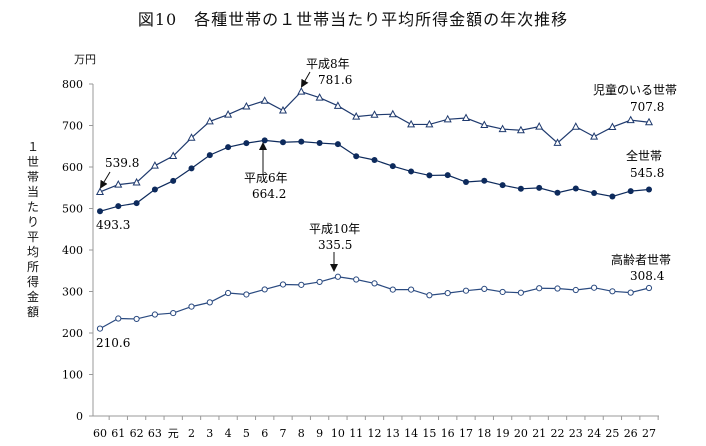  What do you see at coordinates (338, 433) in the screenshot?
I see `x-tick-label: 10` at bounding box center [338, 433].